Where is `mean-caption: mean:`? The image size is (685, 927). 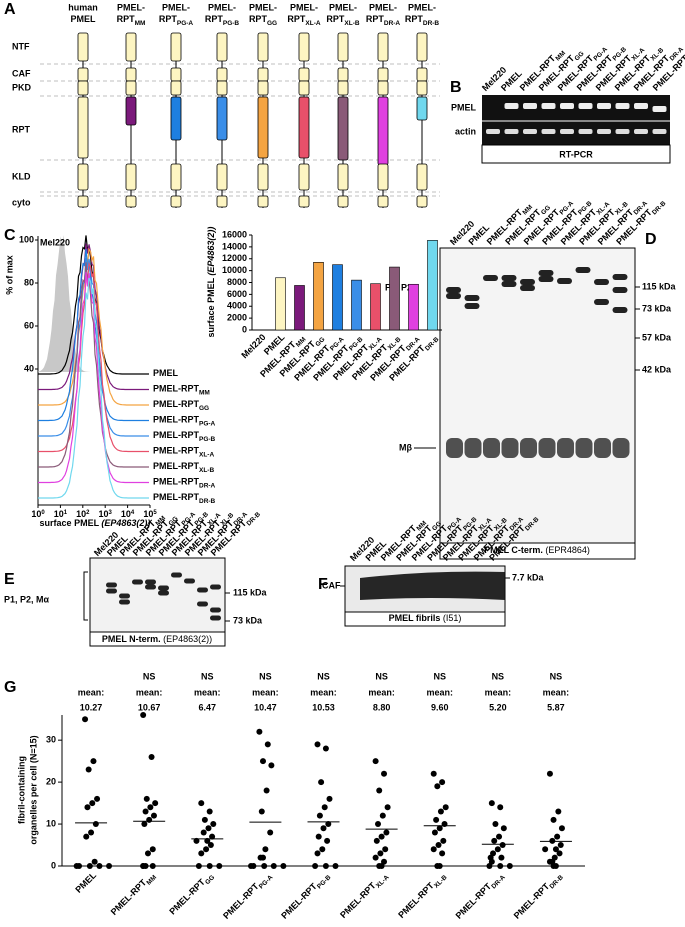 mean-caption: mean: is located at coordinates (207, 692).